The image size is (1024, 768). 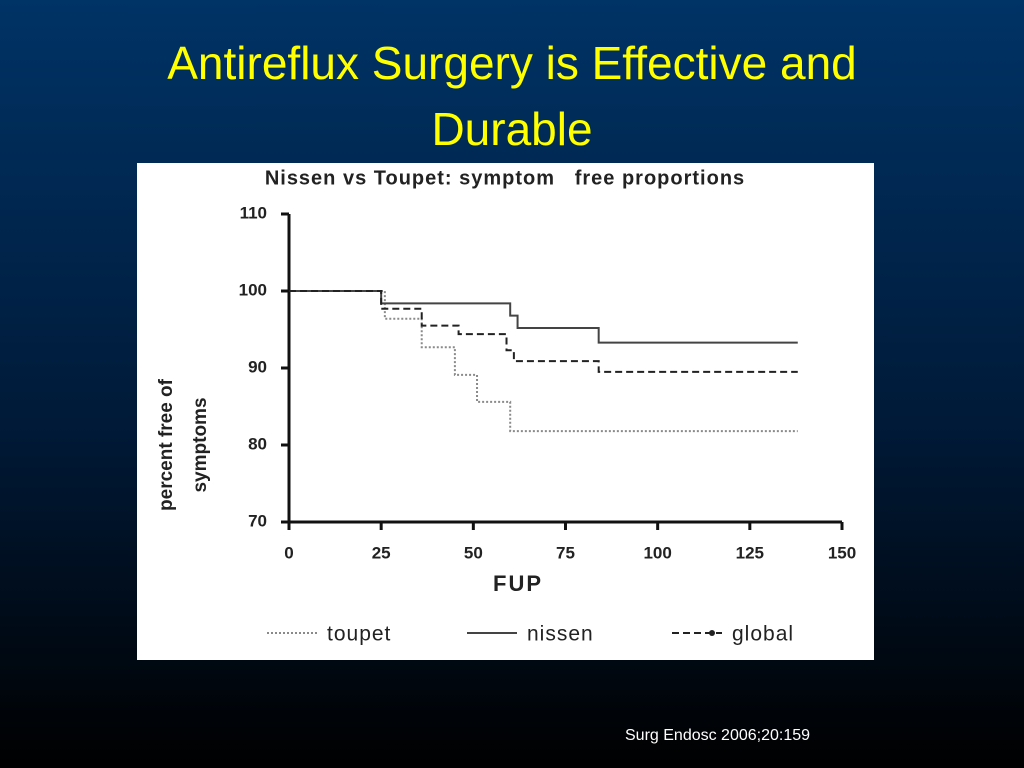 What do you see at coordinates (473, 552) in the screenshot?
I see `x-tick-label: 50` at bounding box center [473, 552].